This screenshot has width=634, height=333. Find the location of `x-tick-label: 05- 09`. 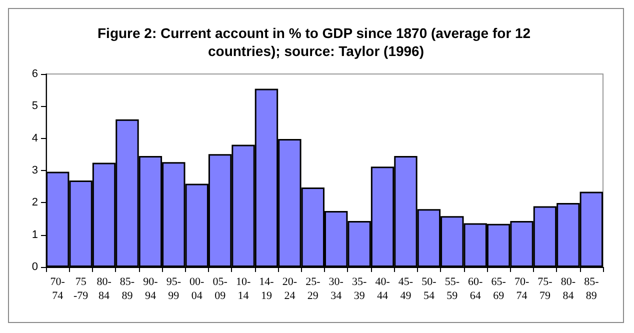

x-tick-label: 05- 09 is located at coordinates (220, 289).